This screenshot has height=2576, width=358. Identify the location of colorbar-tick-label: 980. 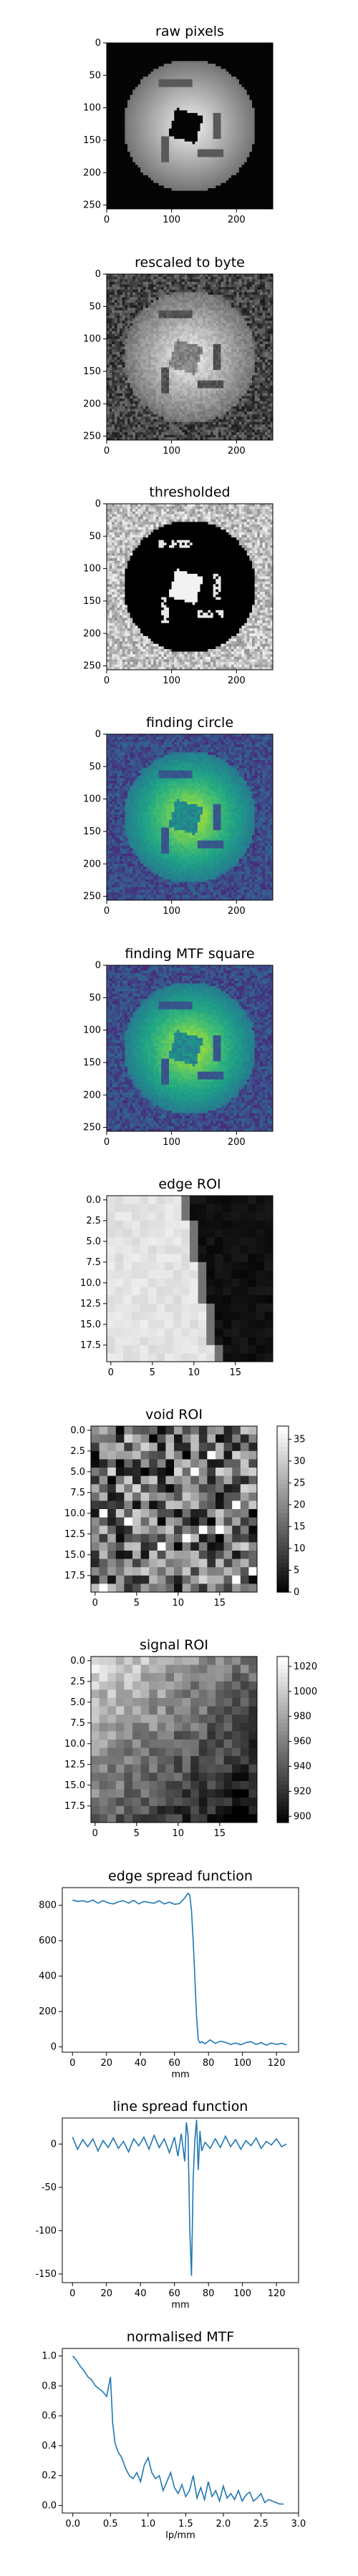
(302, 1717).